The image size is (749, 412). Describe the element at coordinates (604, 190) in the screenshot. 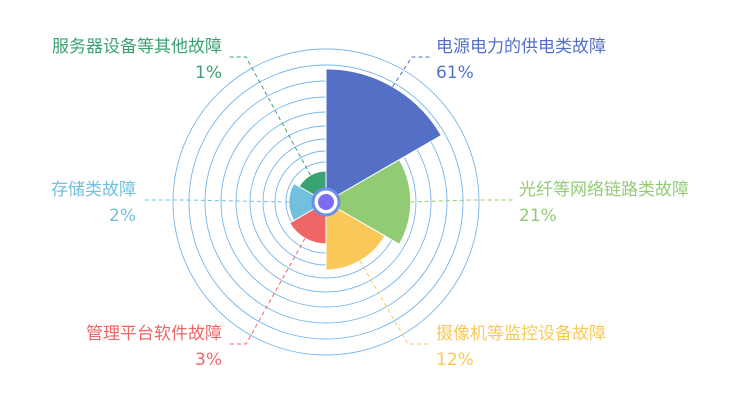

I see `slice-name-label: 光纤等网络链路类故障` at that location.